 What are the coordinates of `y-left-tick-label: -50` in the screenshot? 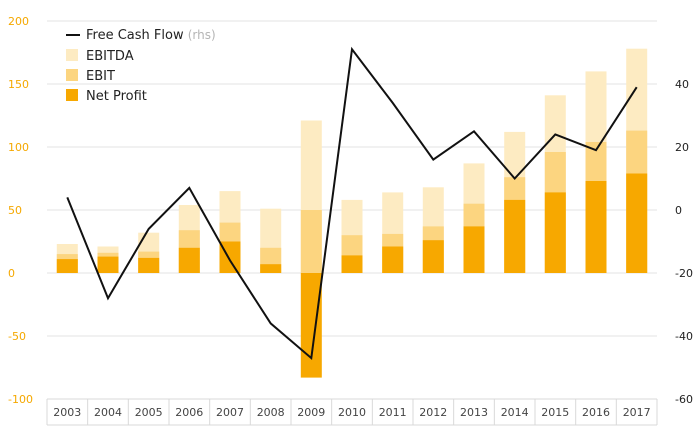 It's located at (17, 336).